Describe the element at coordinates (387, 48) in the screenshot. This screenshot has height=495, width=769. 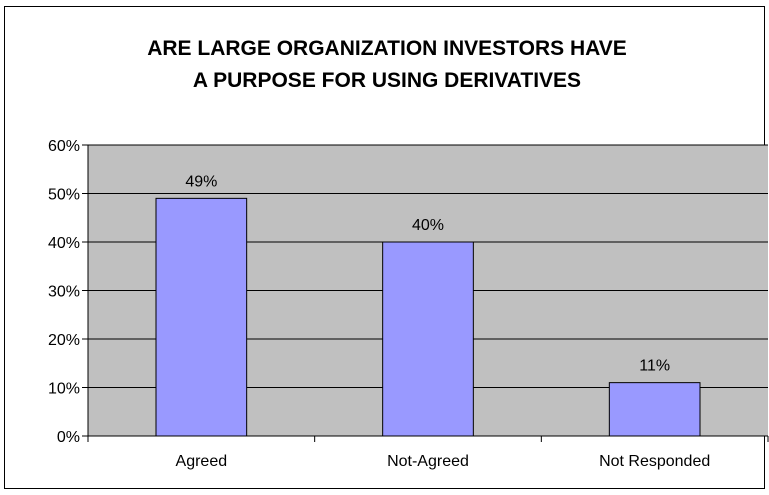
I see `chart-title-line-1: ARE LARGE ORGANIZATION INVESTORS HAVE` at that location.